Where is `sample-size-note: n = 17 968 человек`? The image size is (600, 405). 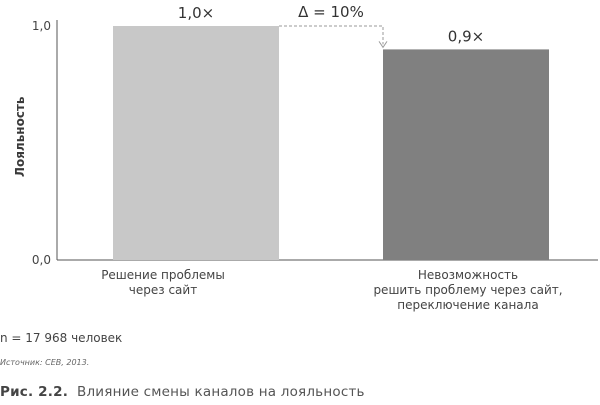 sample-size-note: n = 17 968 человек is located at coordinates (61, 338).